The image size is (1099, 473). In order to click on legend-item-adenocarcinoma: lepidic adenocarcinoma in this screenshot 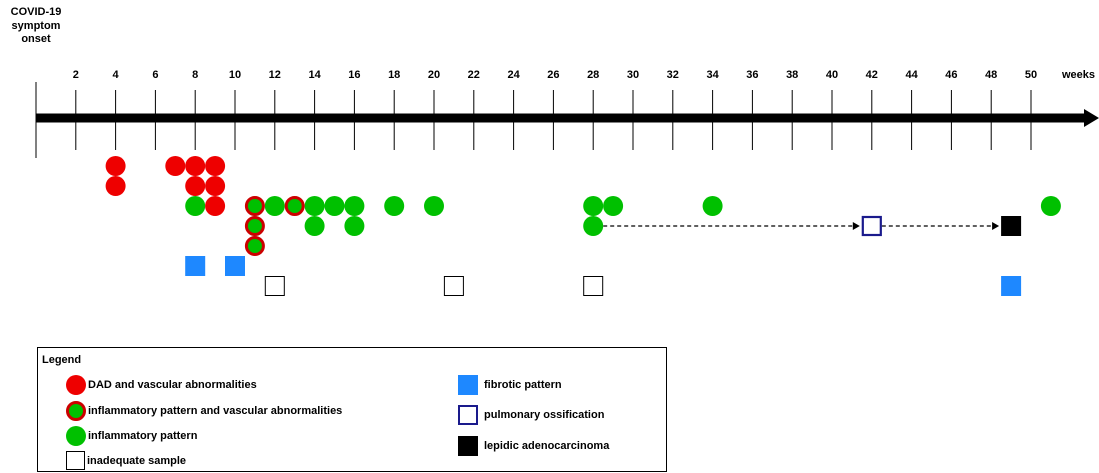, I will do `click(533, 446)`.